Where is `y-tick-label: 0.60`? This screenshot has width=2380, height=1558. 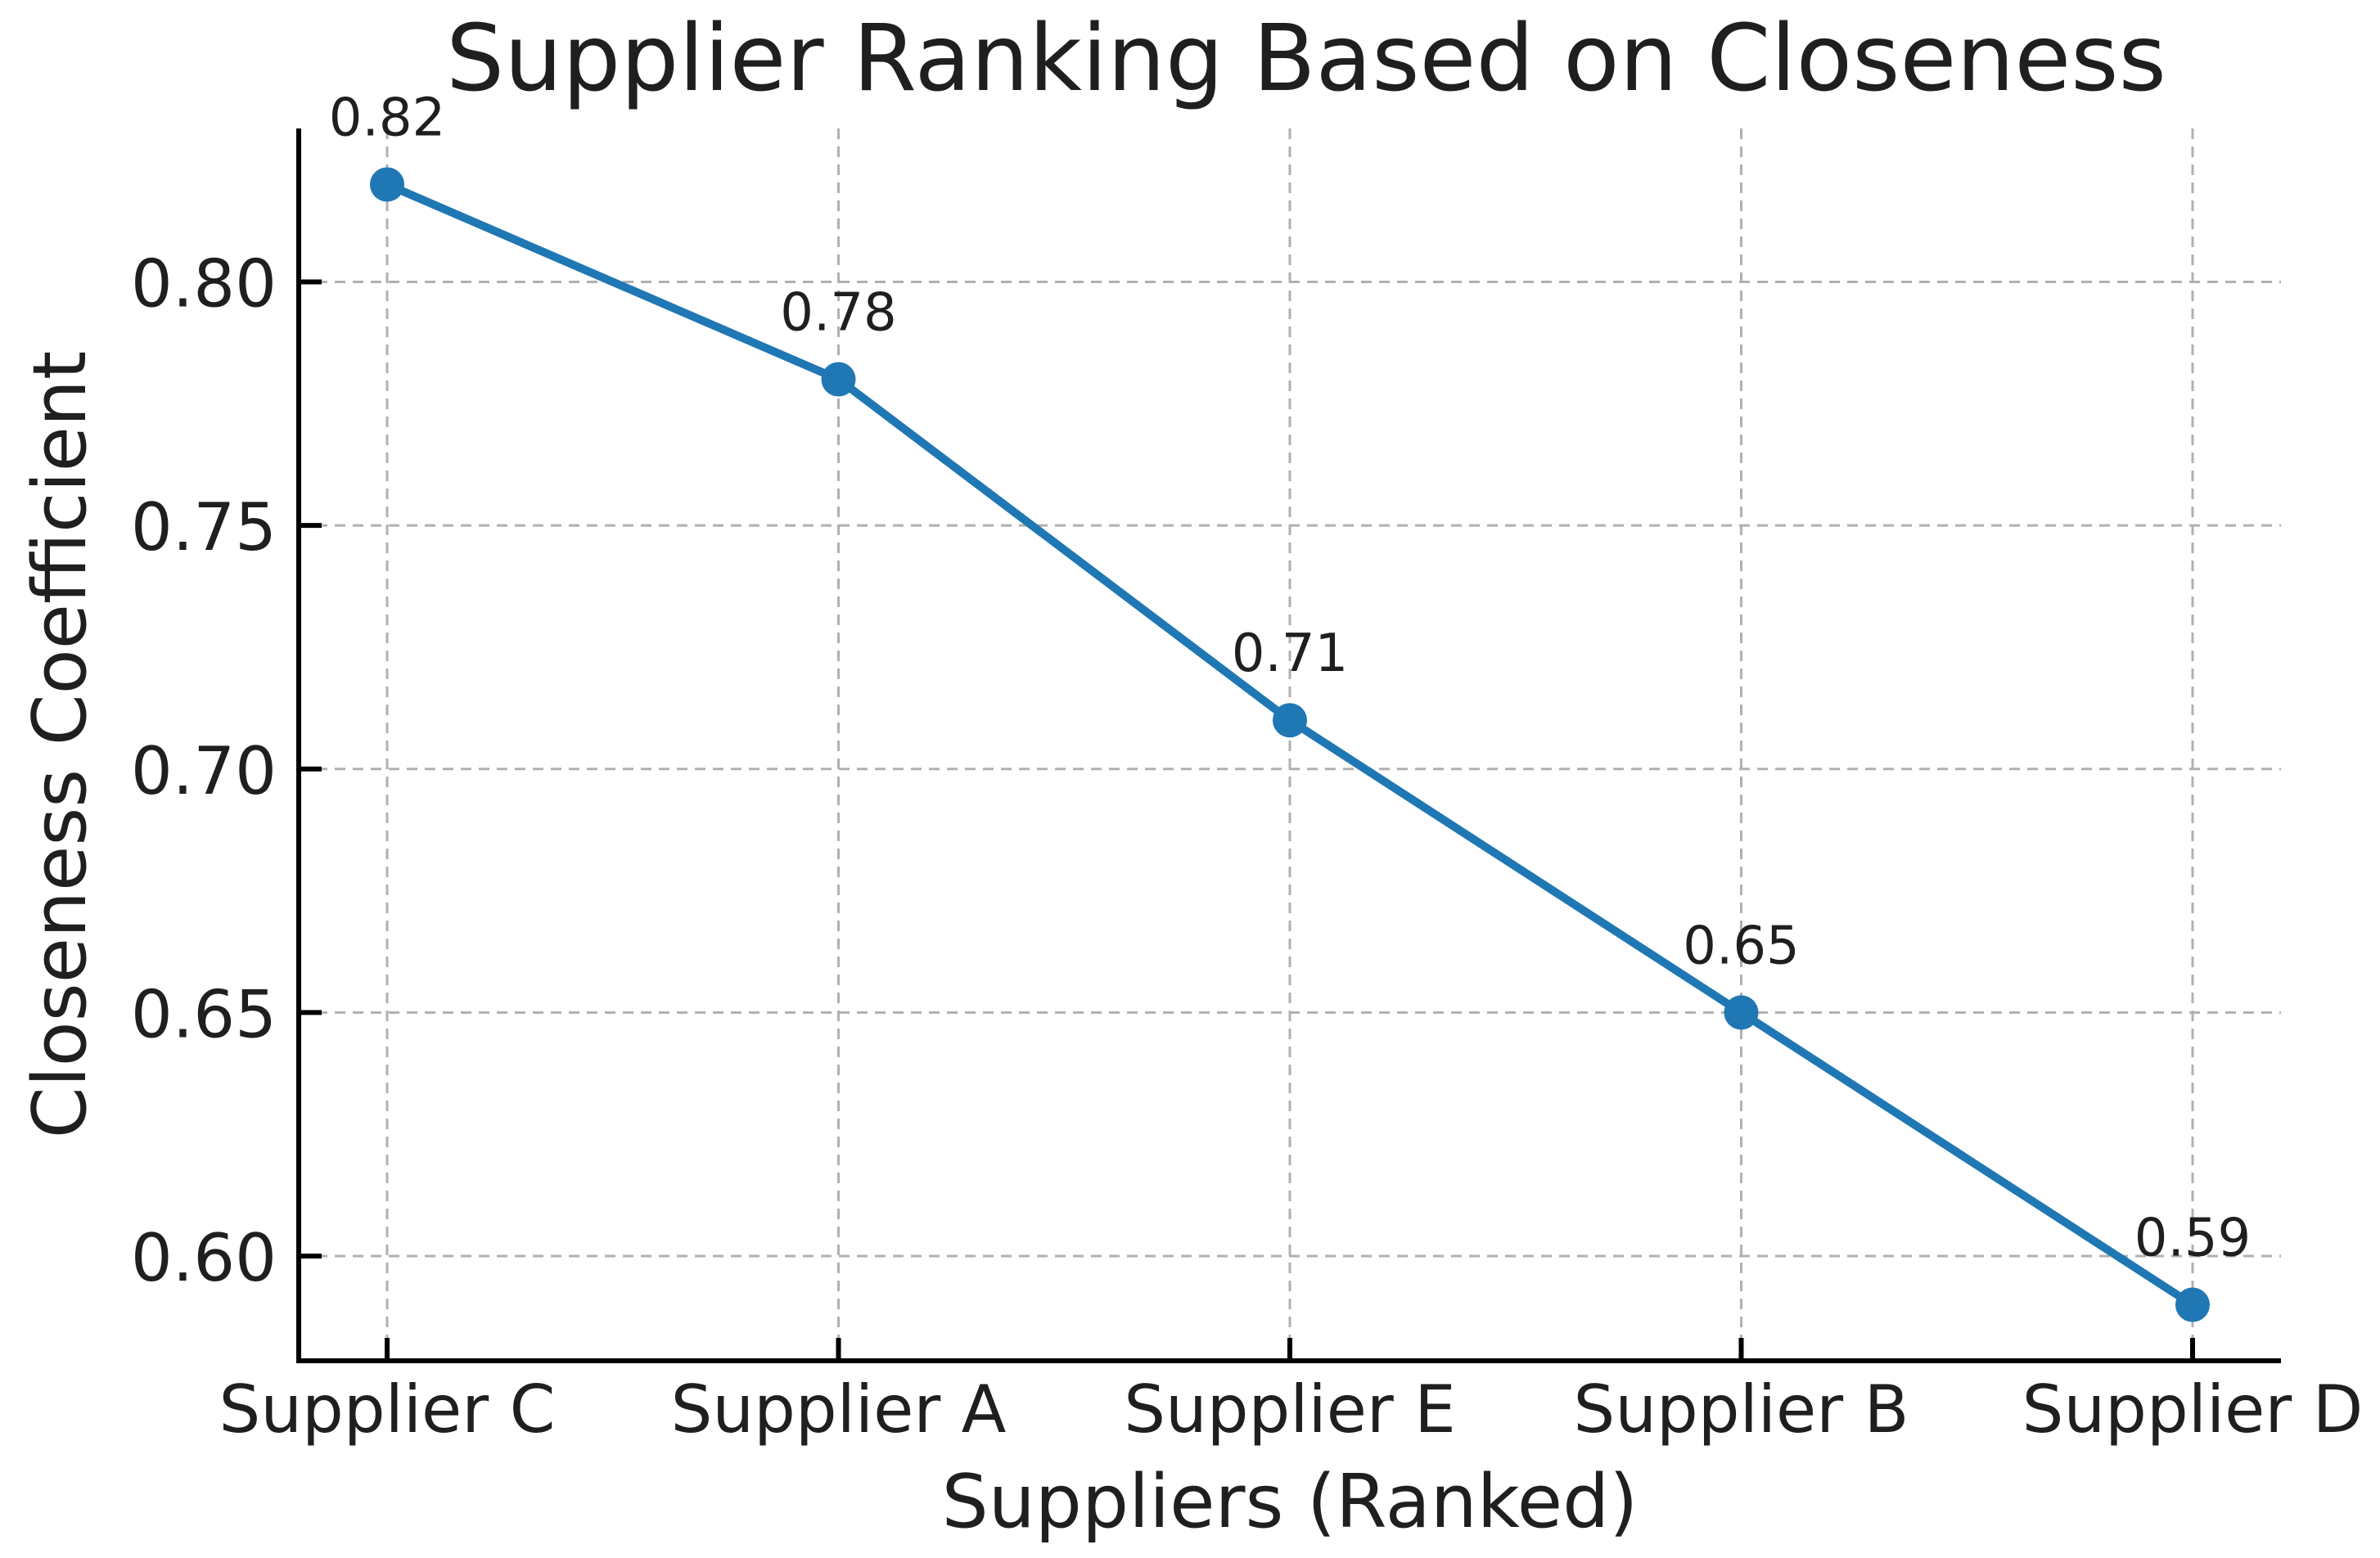 y-tick-label: 0.60 is located at coordinates (204, 1258).